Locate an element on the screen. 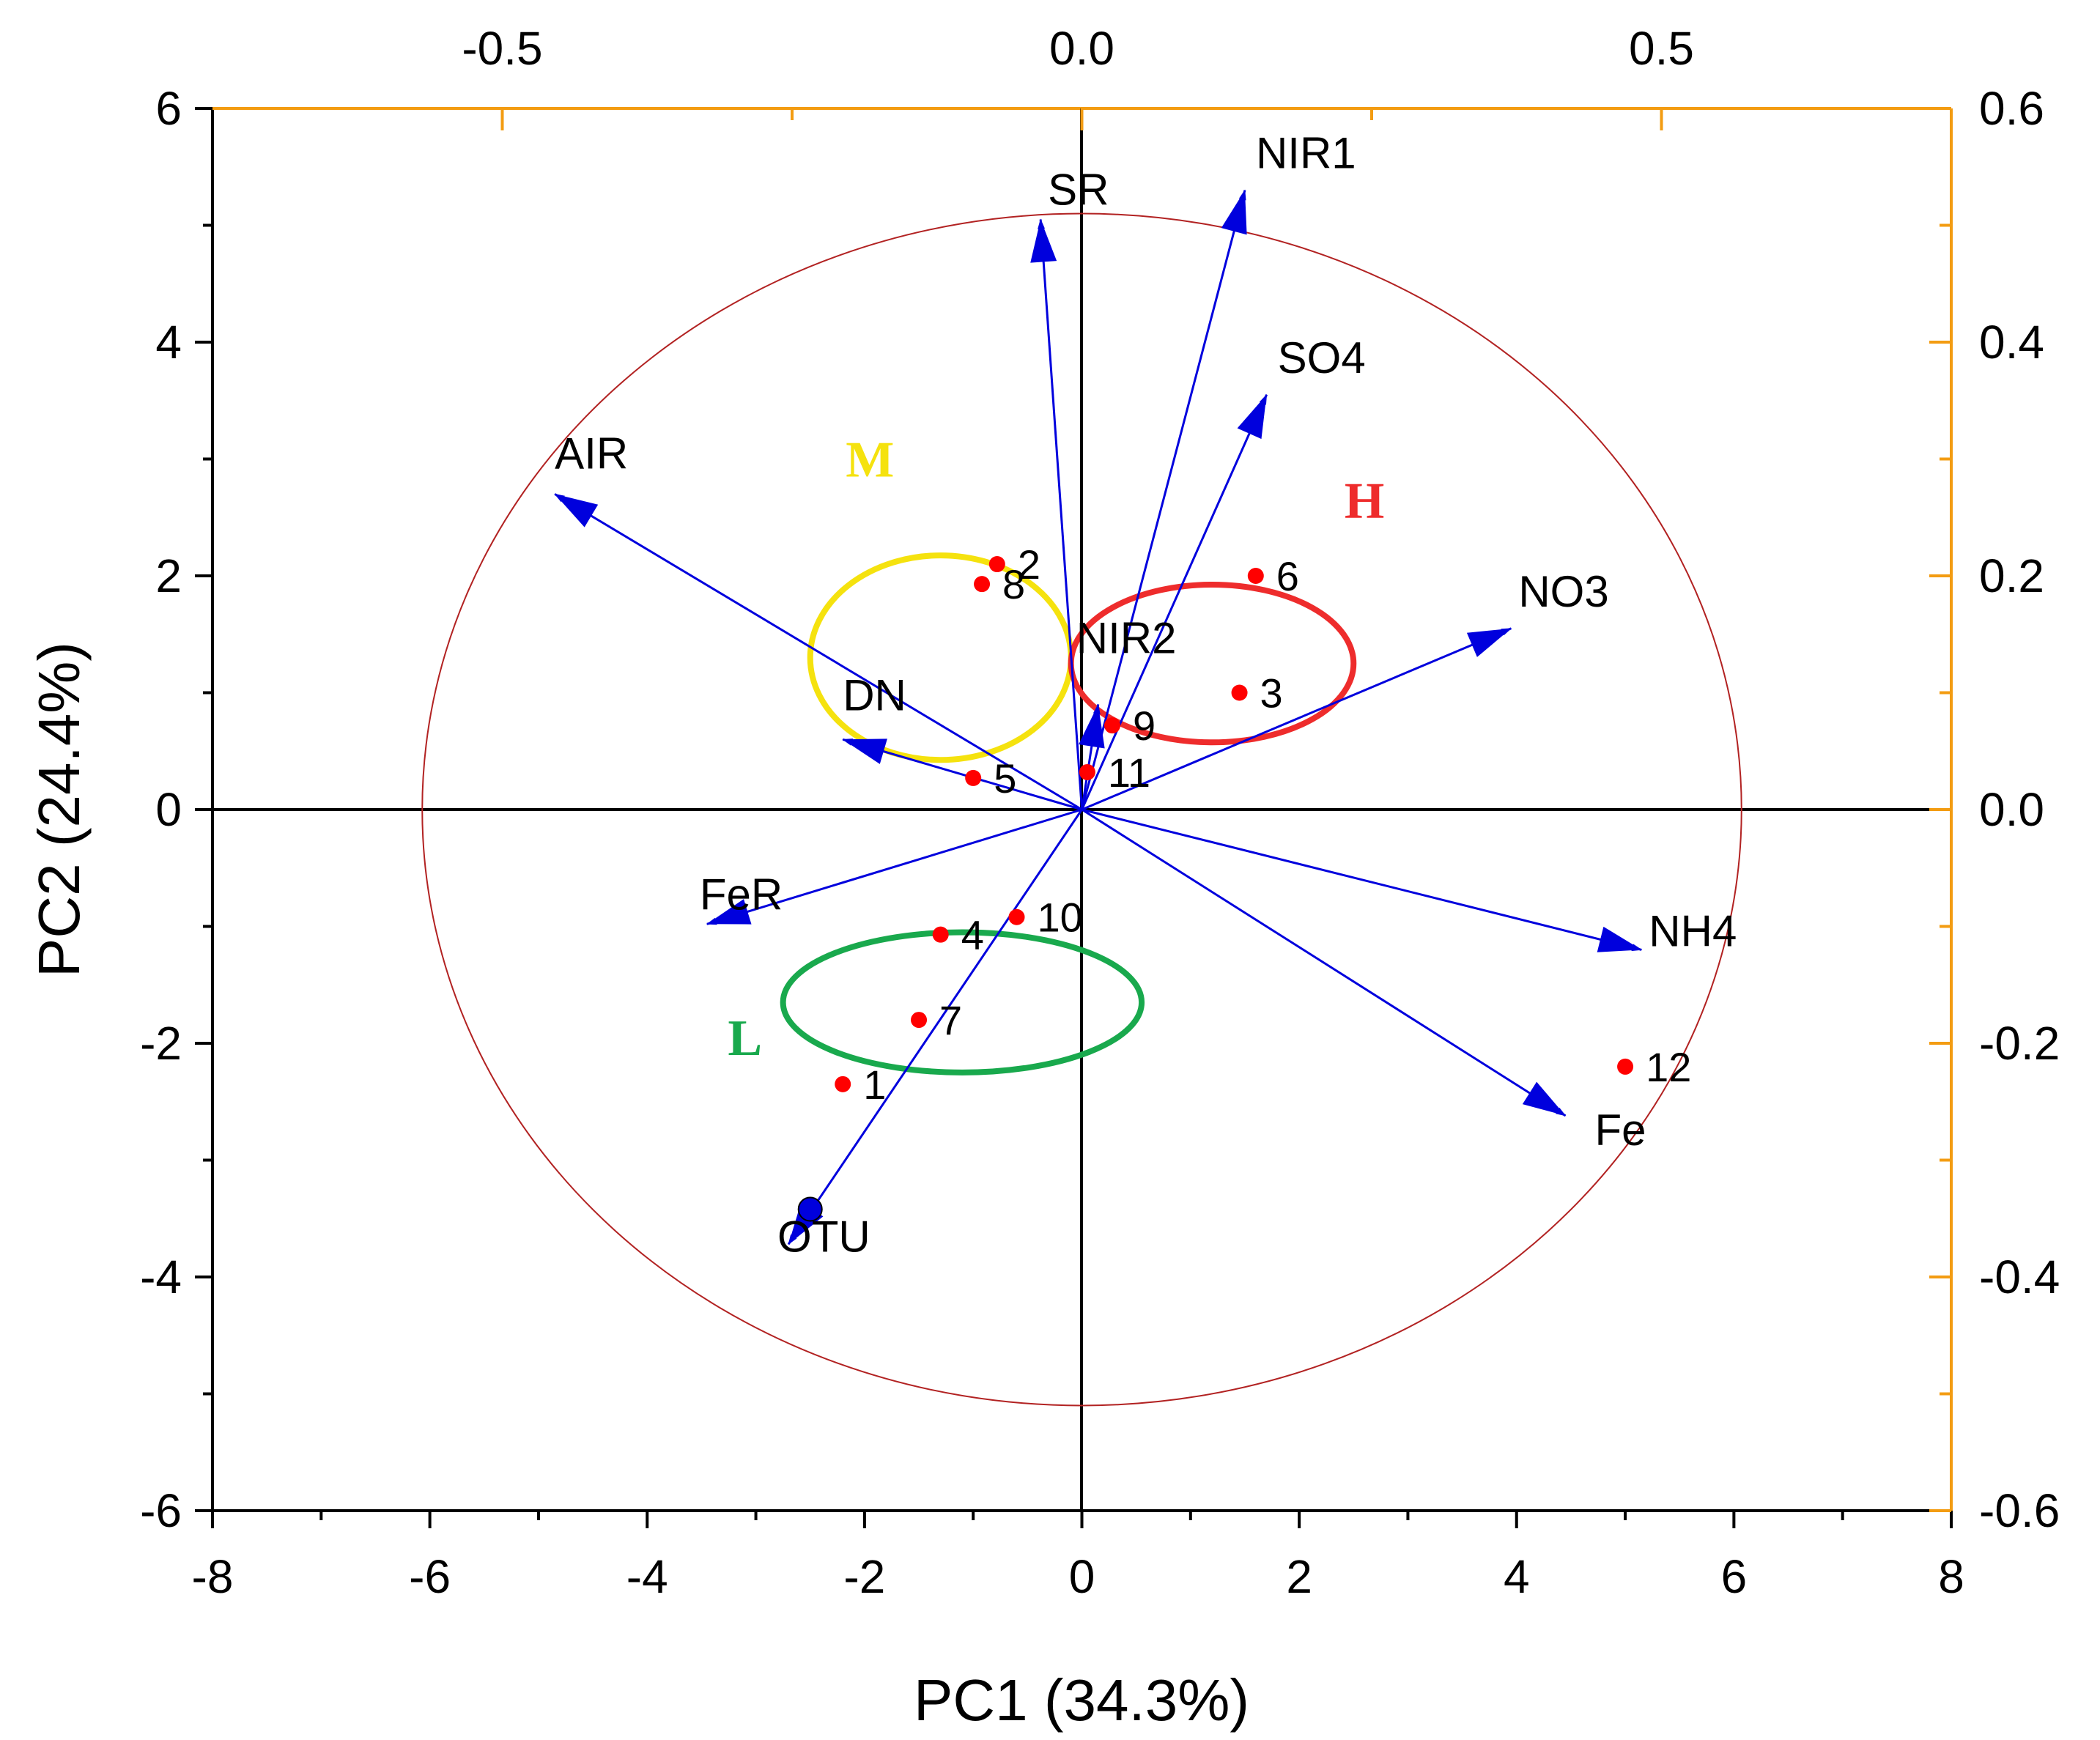 The width and height of the screenshot is (2100, 1740). loading-label-SR: SR is located at coordinates (1078, 191).